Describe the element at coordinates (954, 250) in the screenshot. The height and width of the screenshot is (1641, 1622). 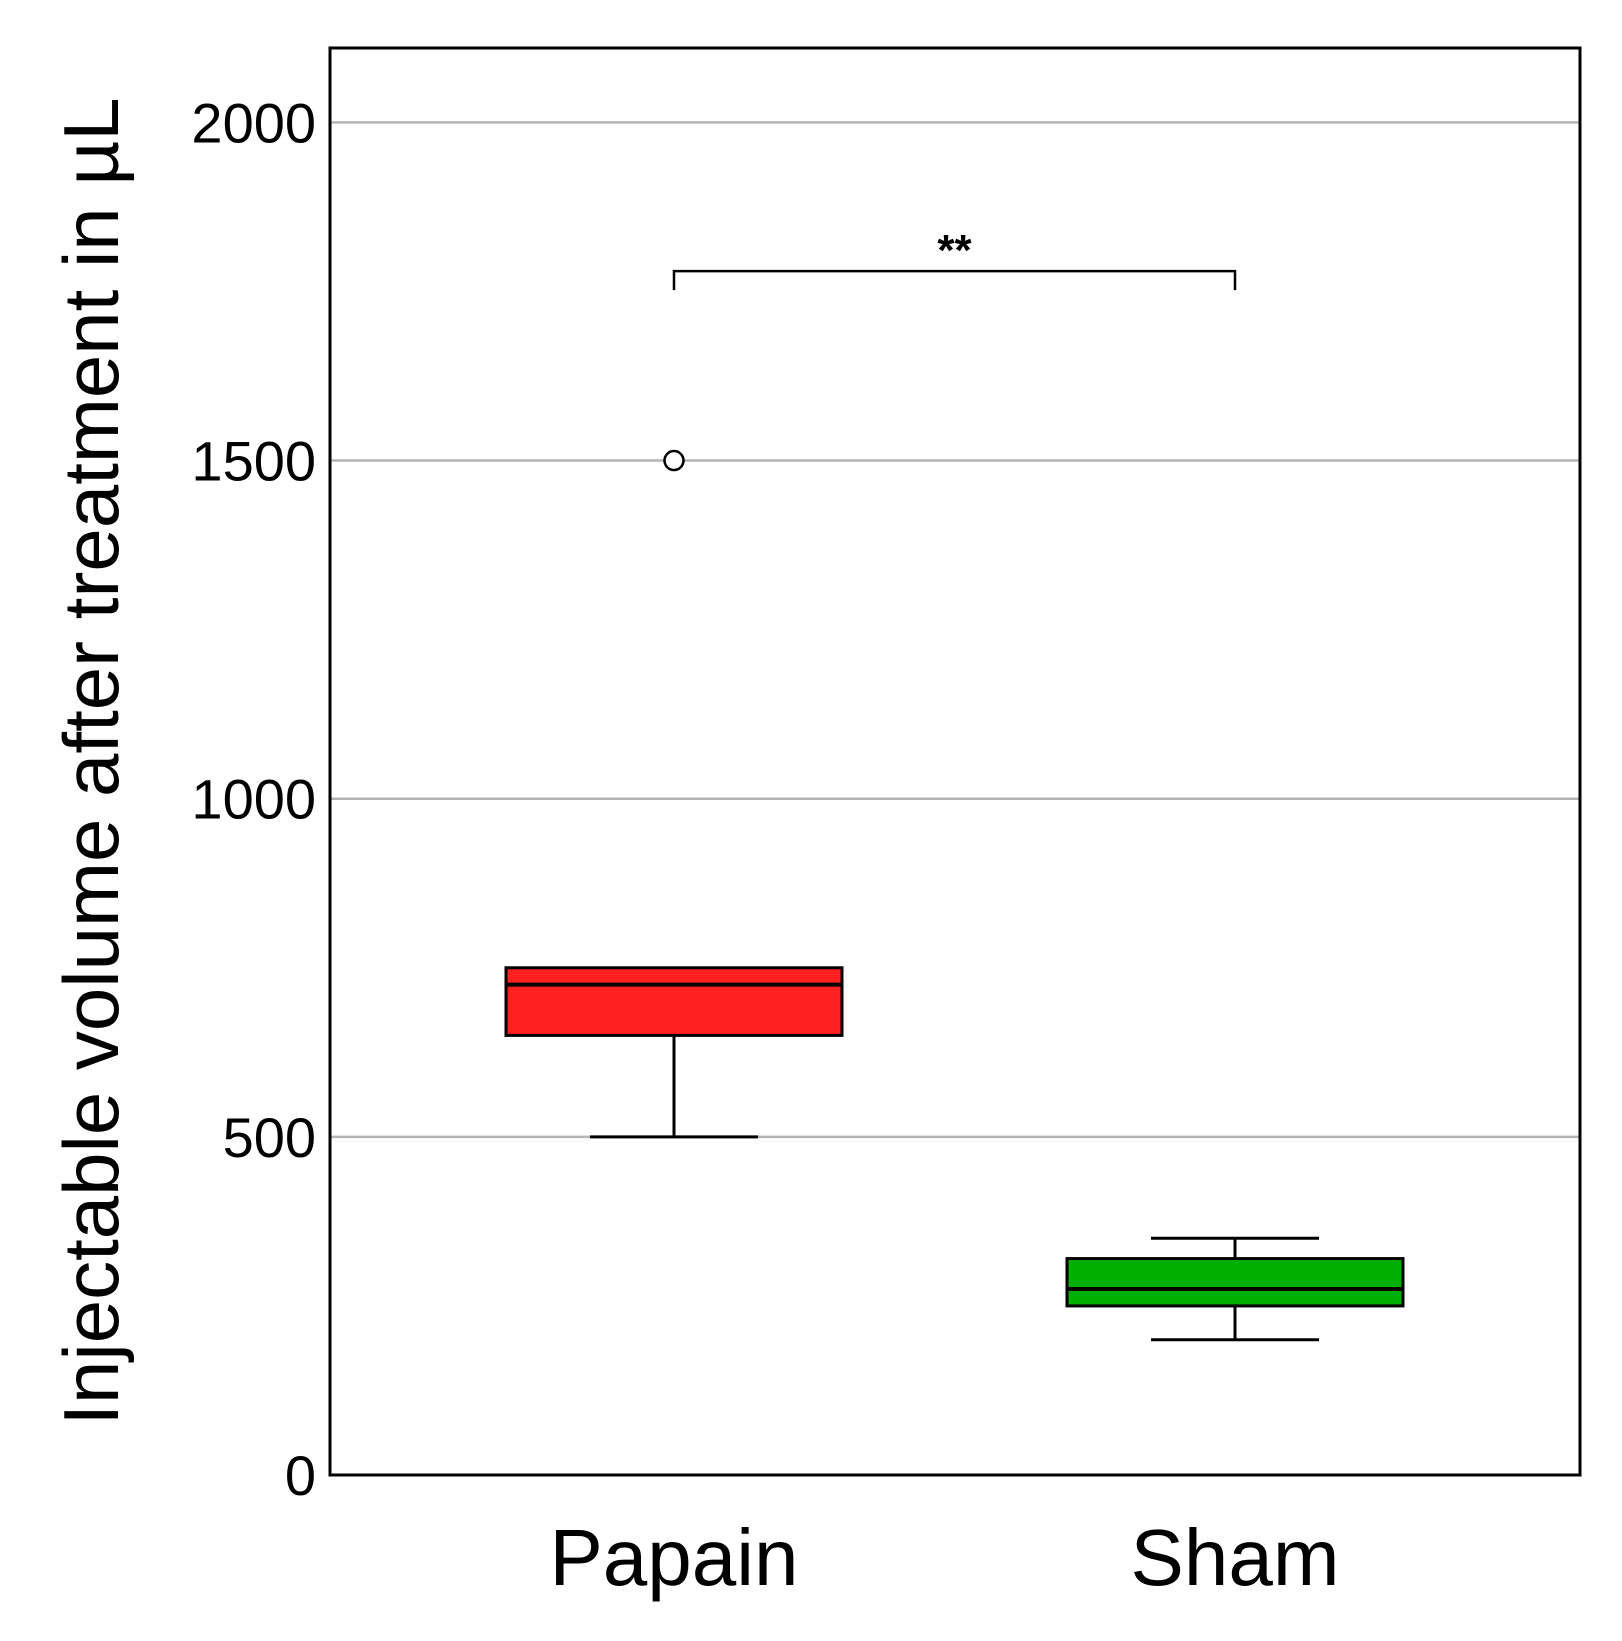
I see `significance-label: **` at that location.